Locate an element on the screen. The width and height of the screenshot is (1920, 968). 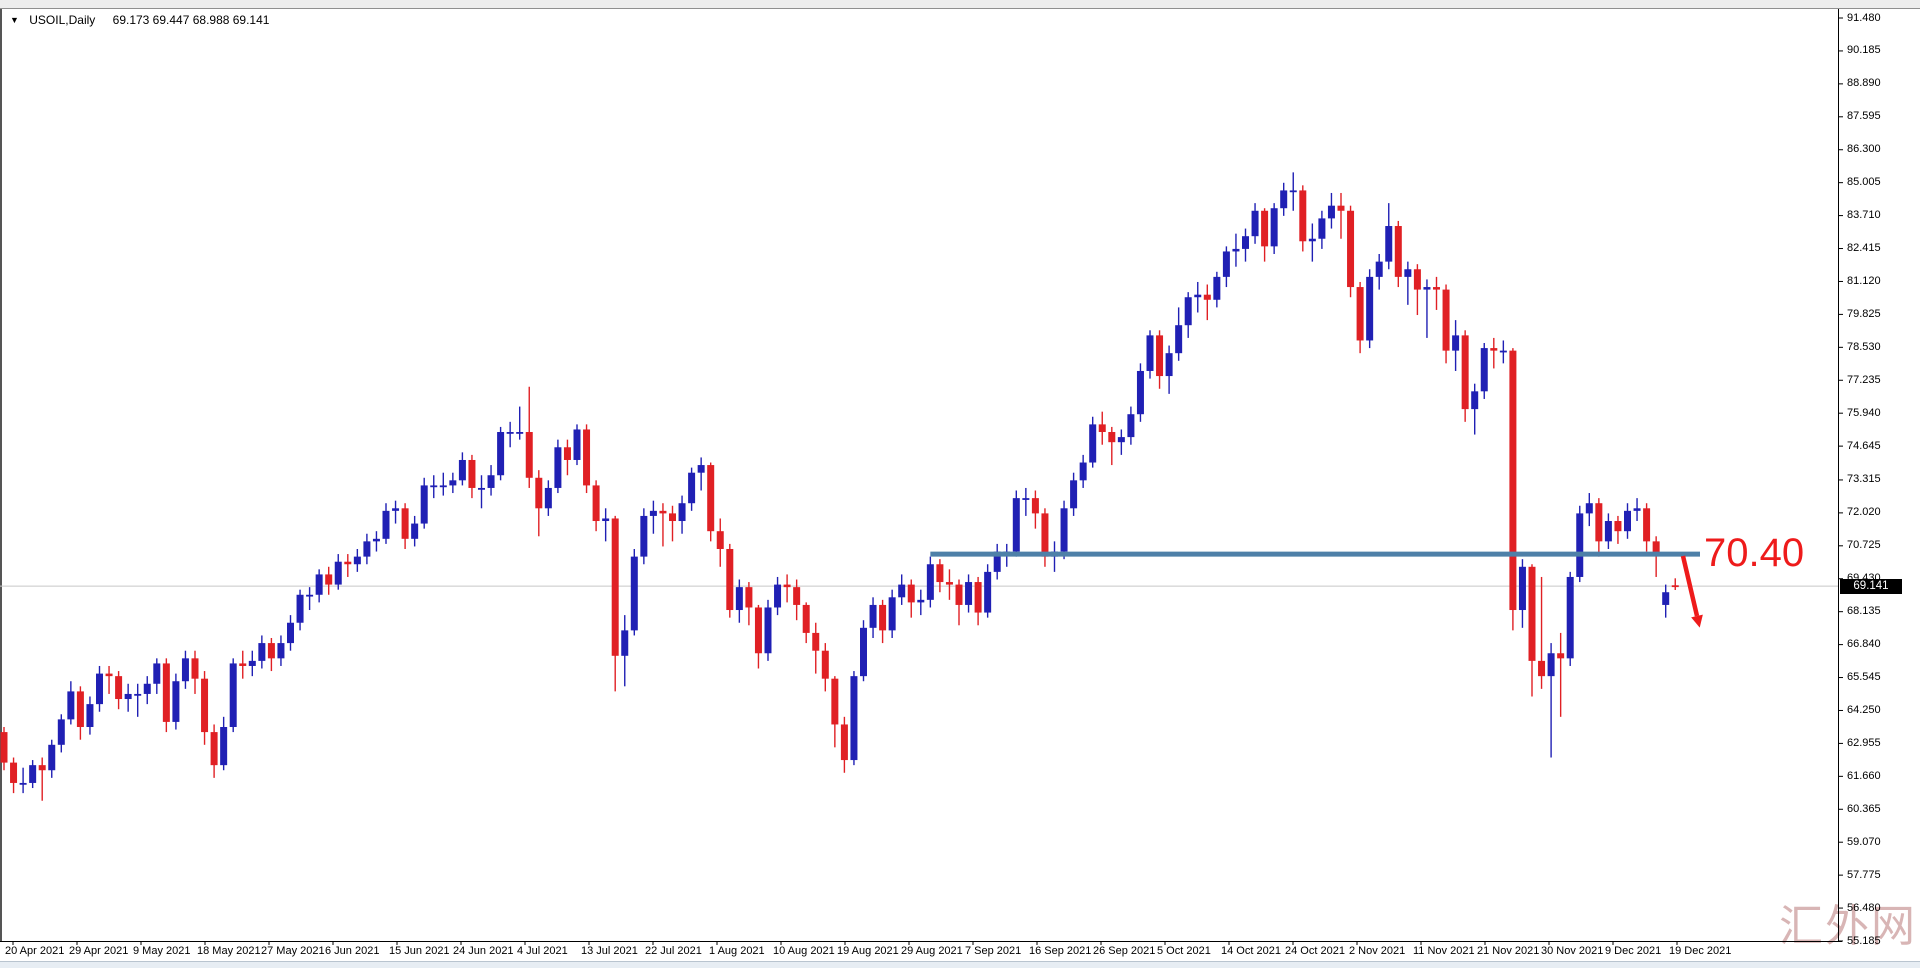
time-axis-label: 22 Jul 2021 is located at coordinates (673, 951).